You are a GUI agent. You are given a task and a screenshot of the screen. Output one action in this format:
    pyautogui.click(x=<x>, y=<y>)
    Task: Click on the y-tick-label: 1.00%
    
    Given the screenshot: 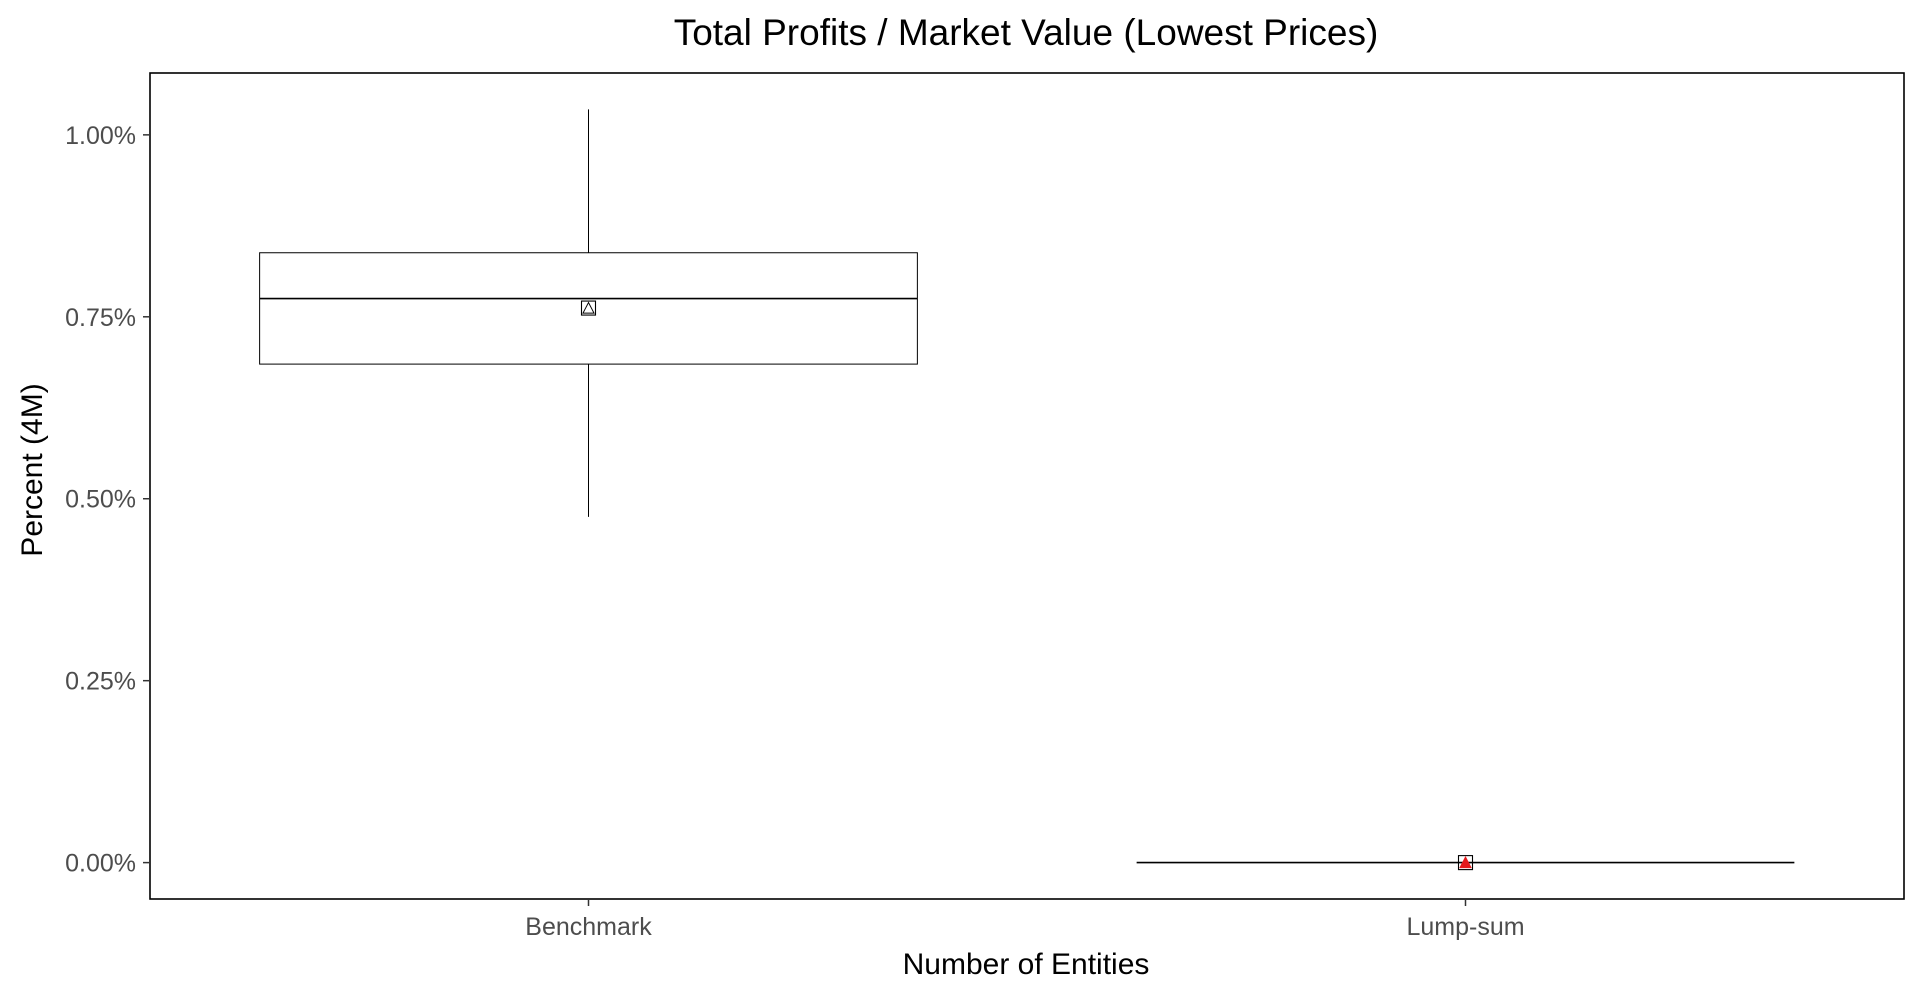 What is the action you would take?
    pyautogui.click(x=100, y=136)
    